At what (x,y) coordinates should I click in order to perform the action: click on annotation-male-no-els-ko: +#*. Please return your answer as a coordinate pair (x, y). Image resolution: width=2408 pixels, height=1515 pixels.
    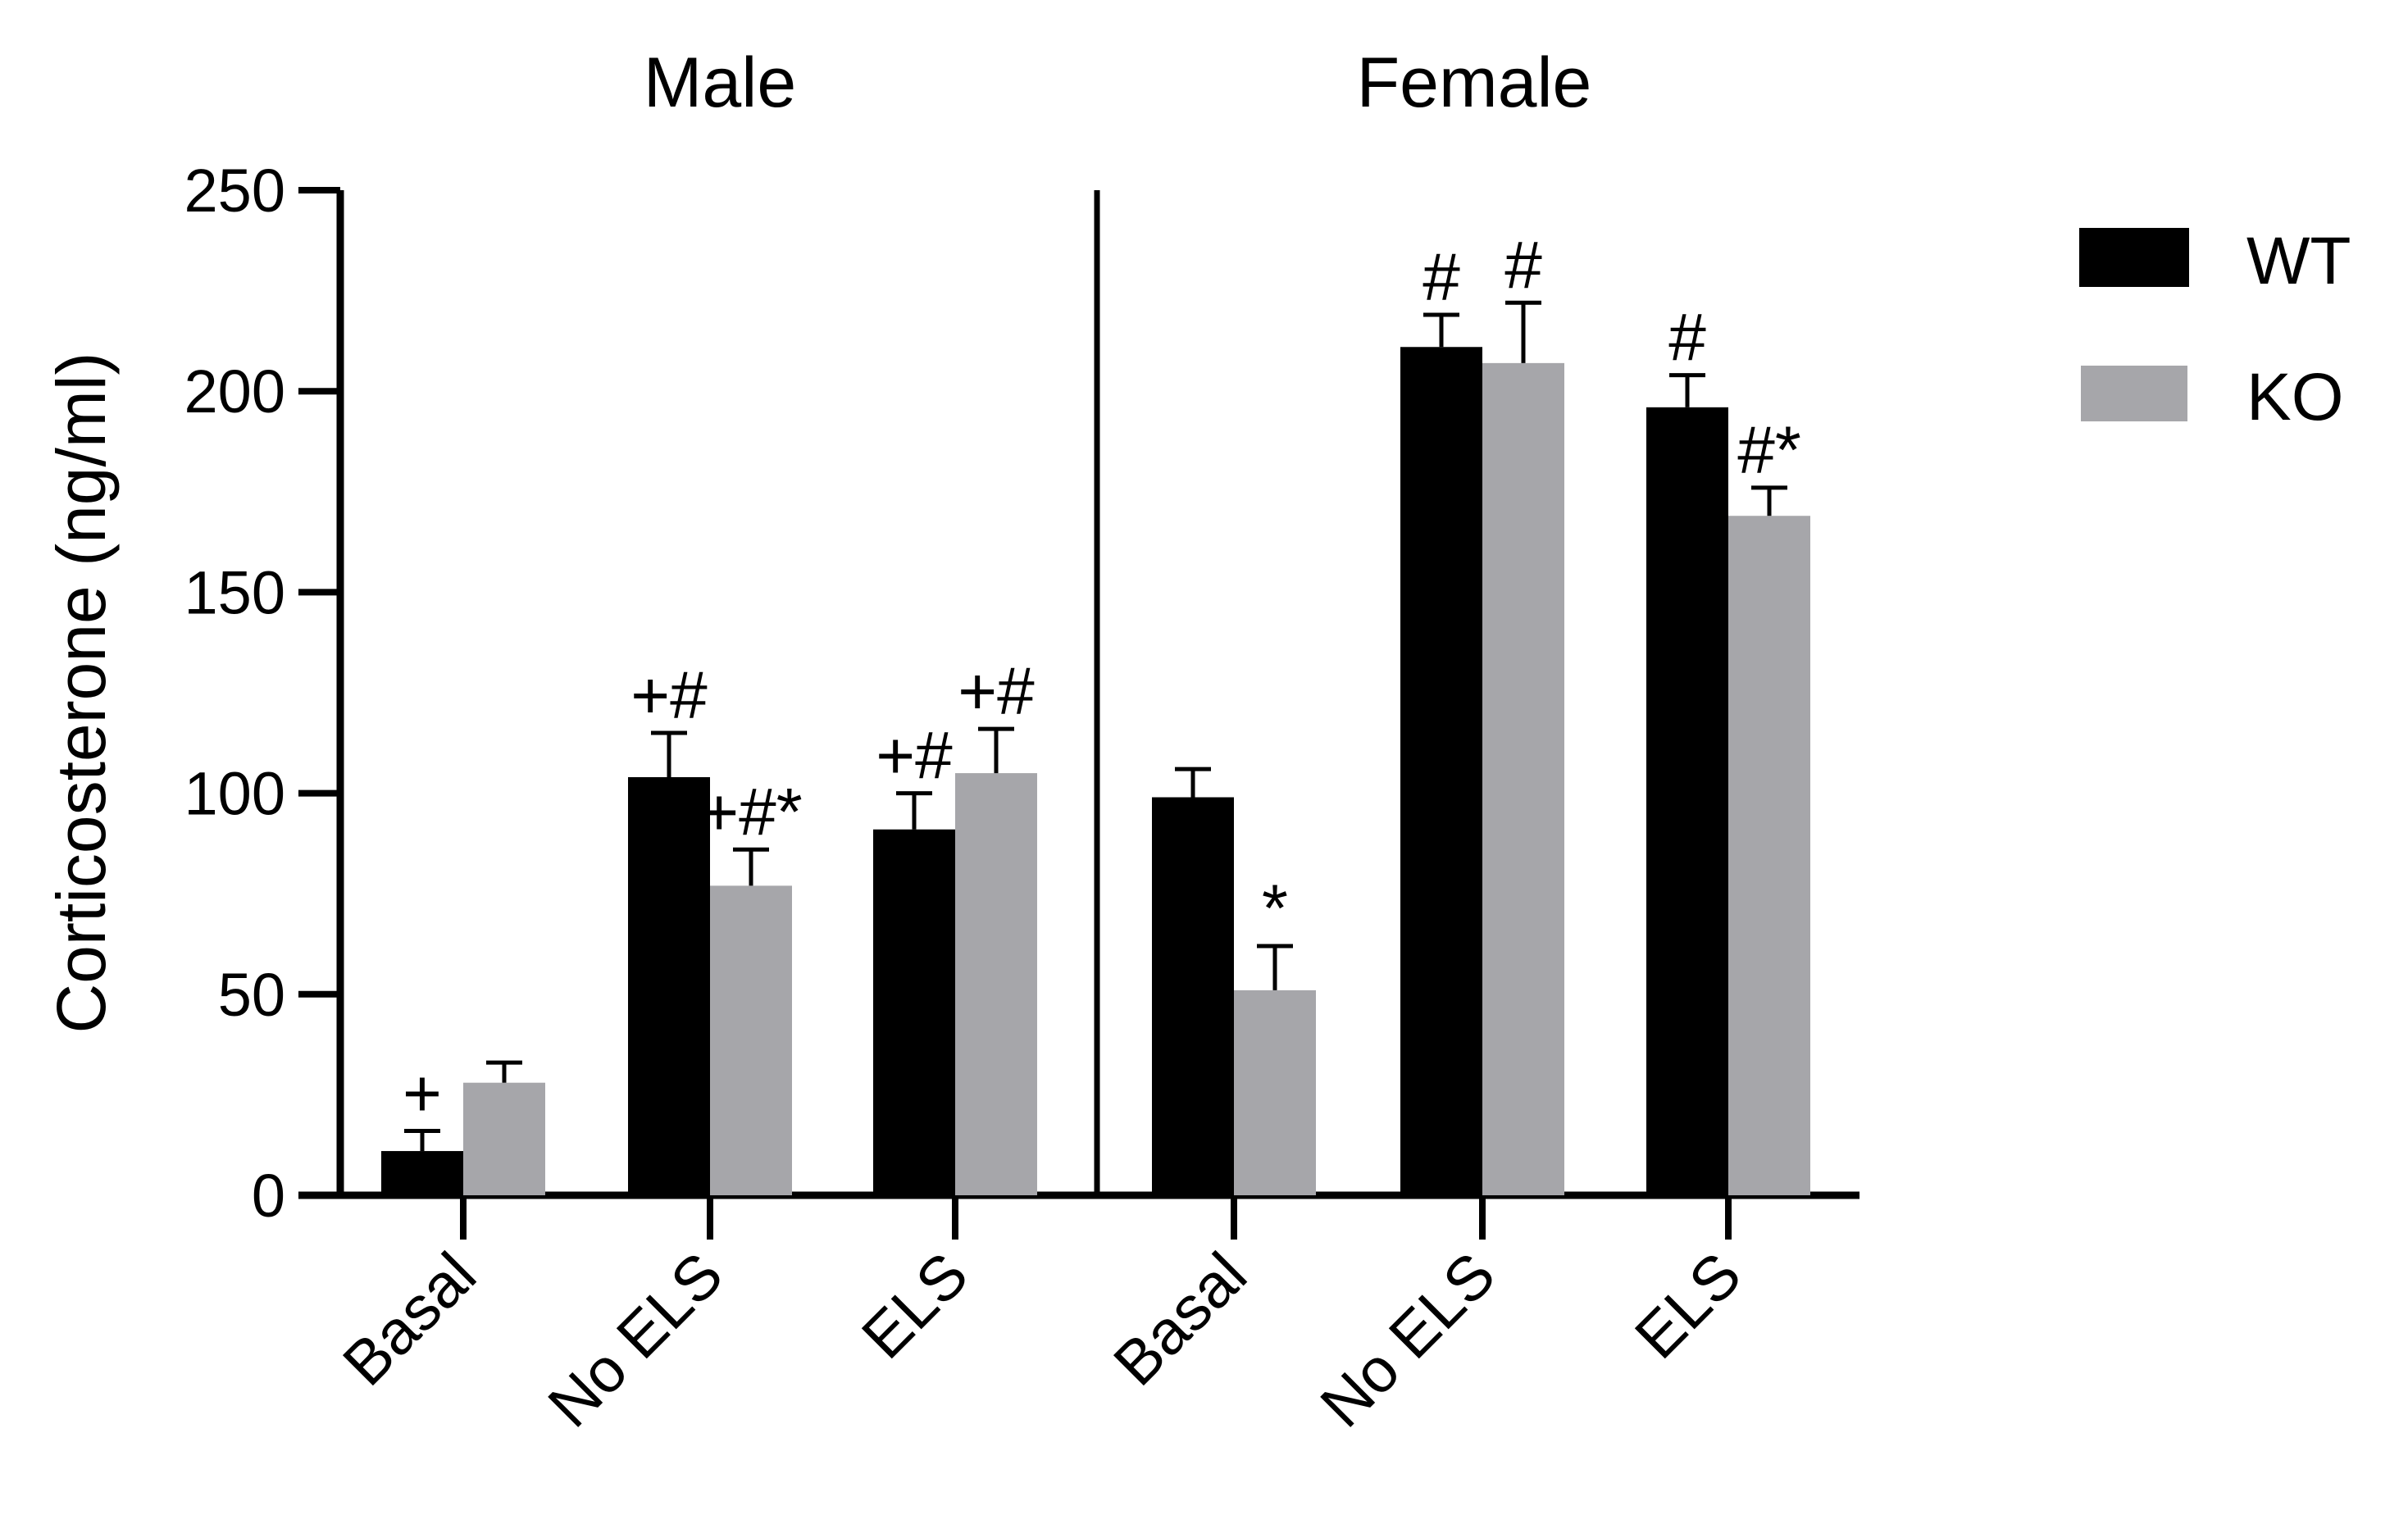
    Looking at the image, I should click on (750, 812).